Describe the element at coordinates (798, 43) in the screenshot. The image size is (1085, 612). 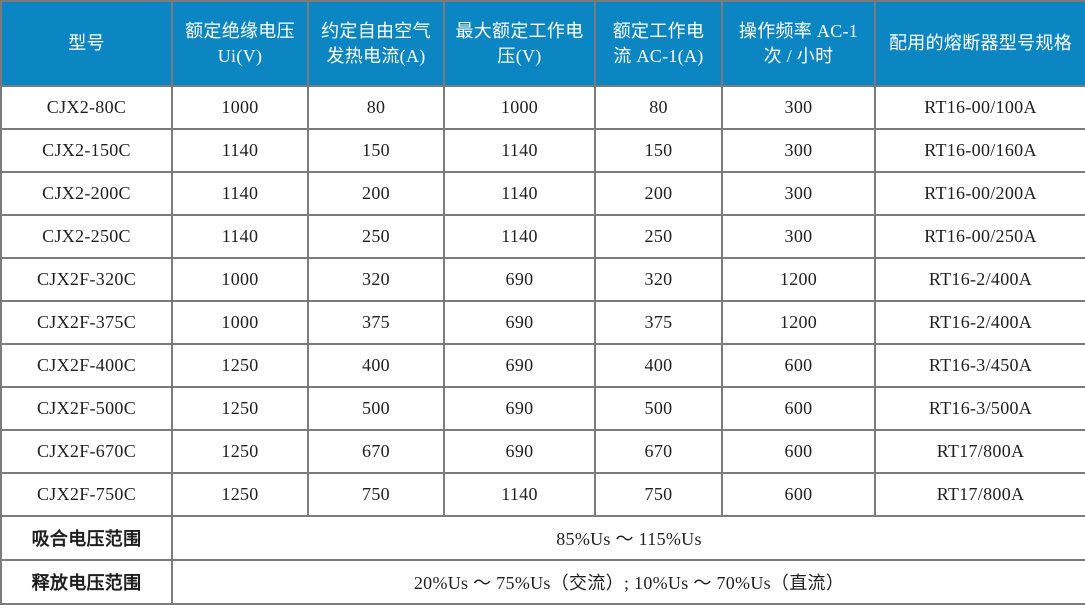
I see `column-header-5: 操作频率 AC-1 次 / 小时` at that location.